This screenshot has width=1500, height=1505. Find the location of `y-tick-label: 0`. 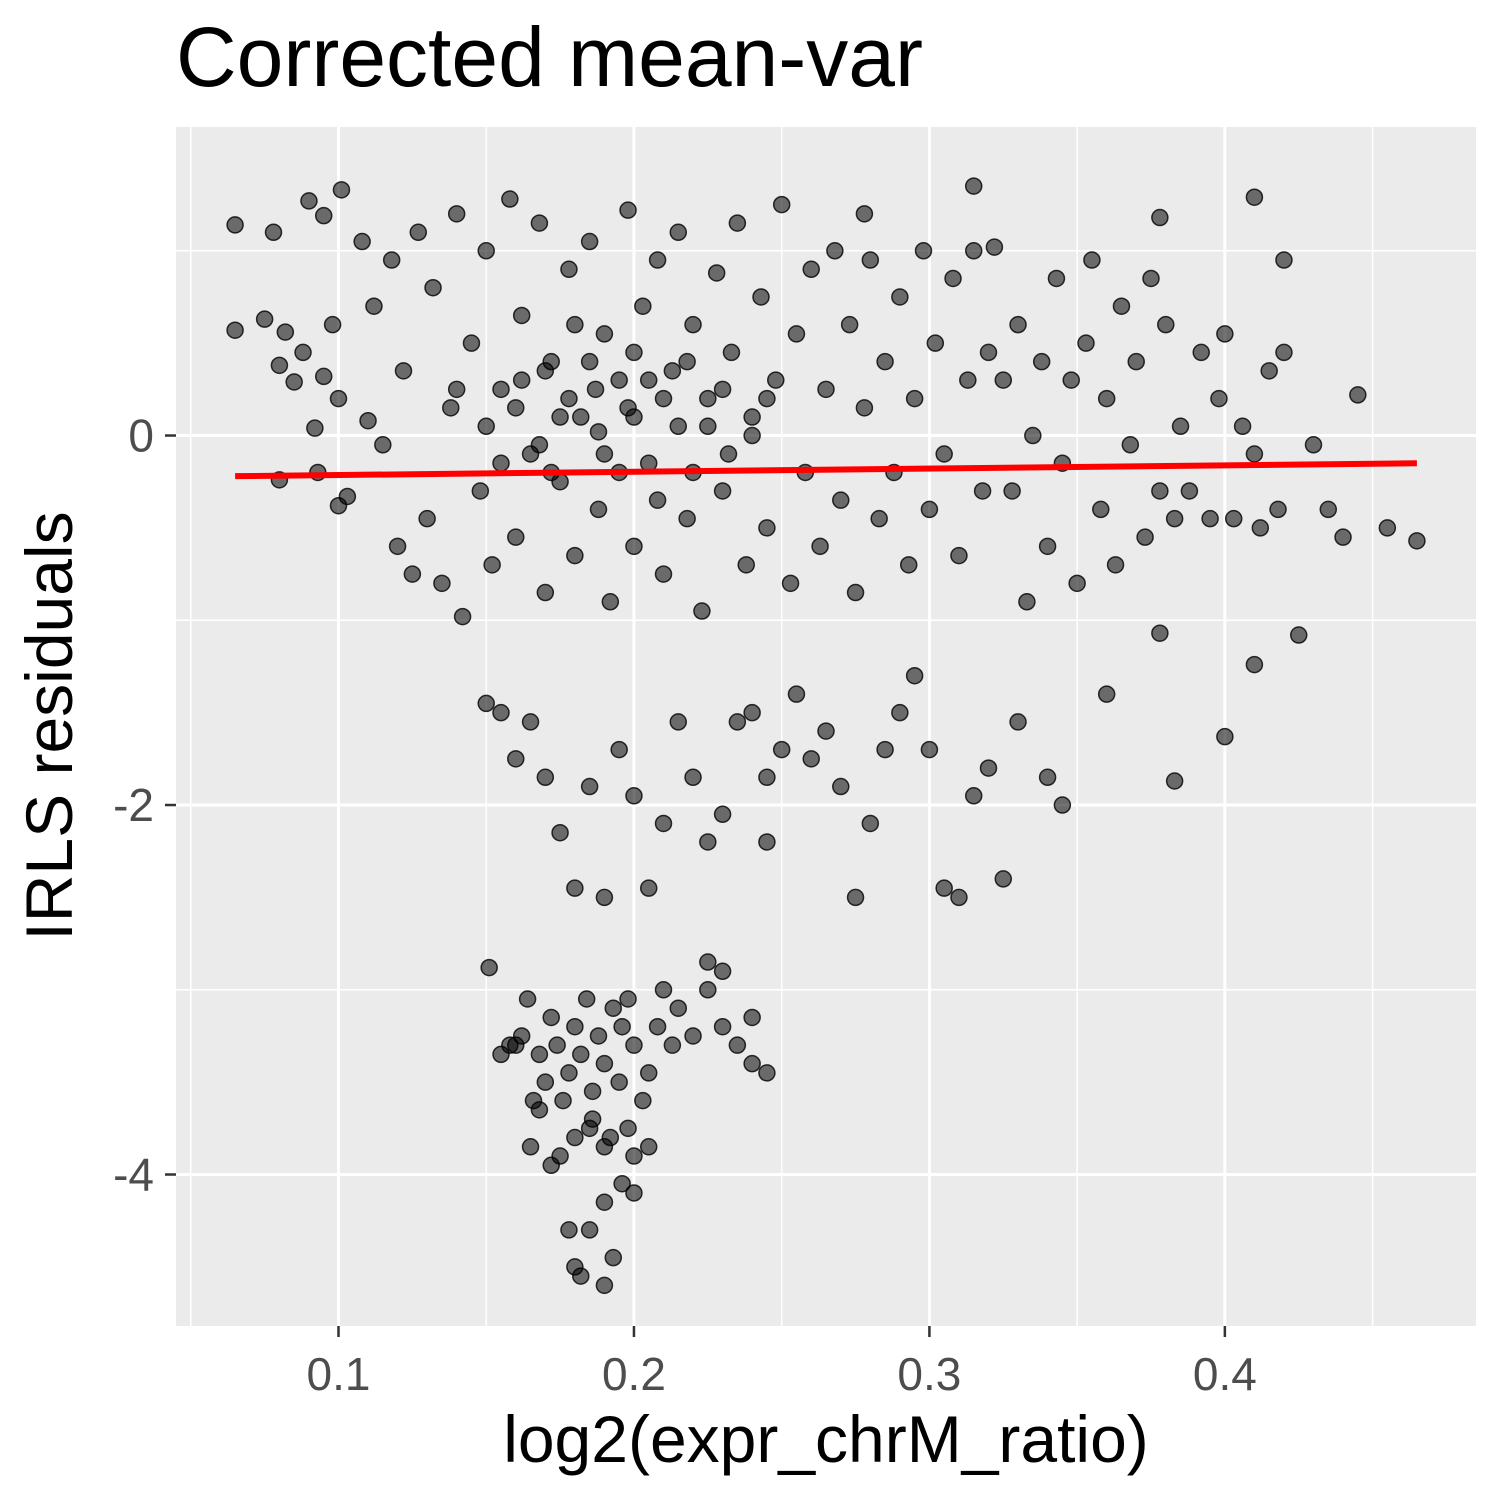

y-tick-label: 0 is located at coordinates (141, 436).